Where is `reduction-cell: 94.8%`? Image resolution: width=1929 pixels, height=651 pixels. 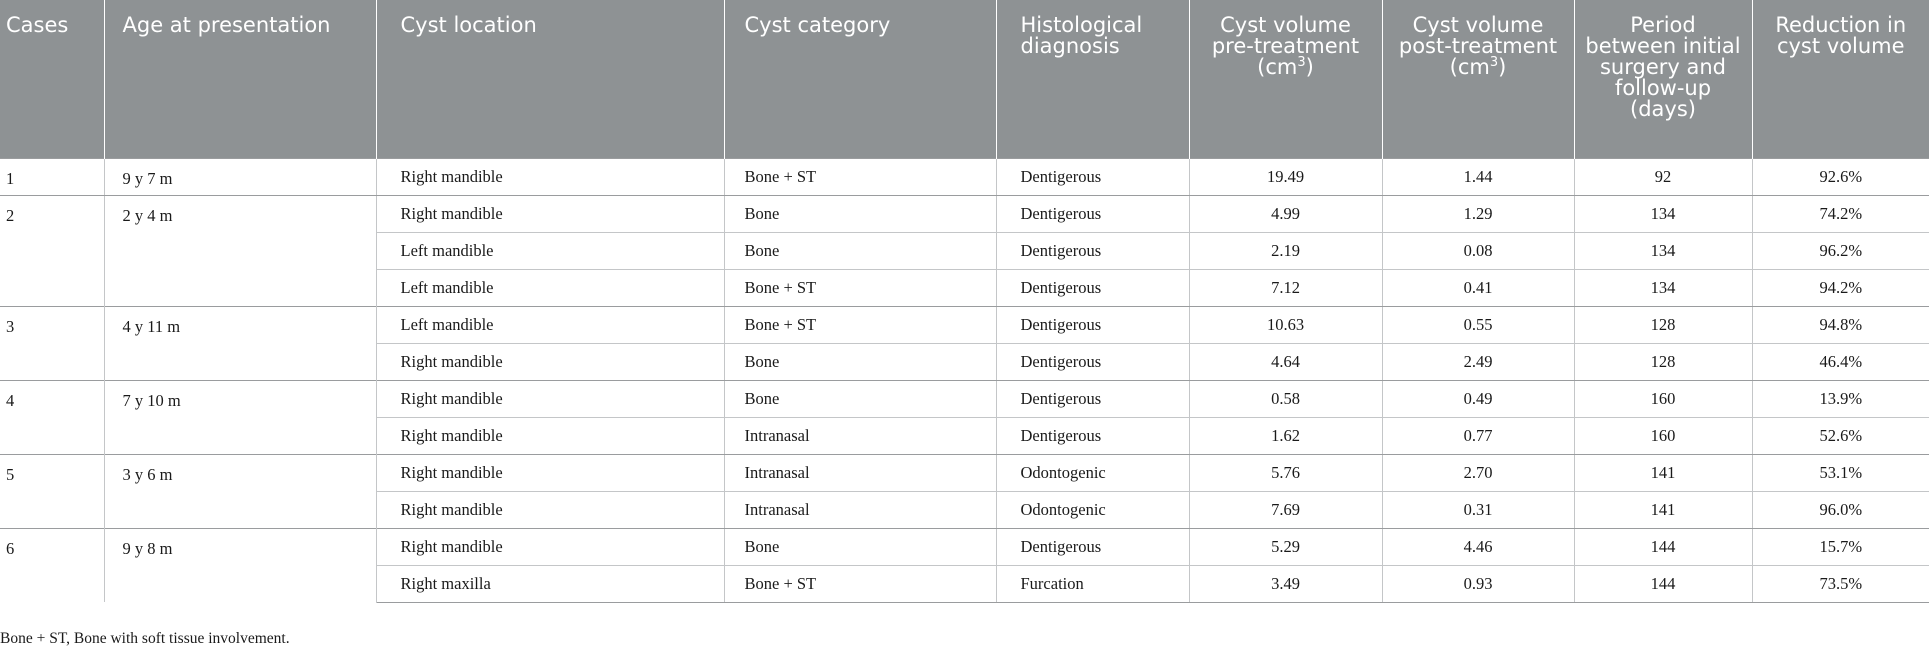 reduction-cell: 94.8% is located at coordinates (1840, 324).